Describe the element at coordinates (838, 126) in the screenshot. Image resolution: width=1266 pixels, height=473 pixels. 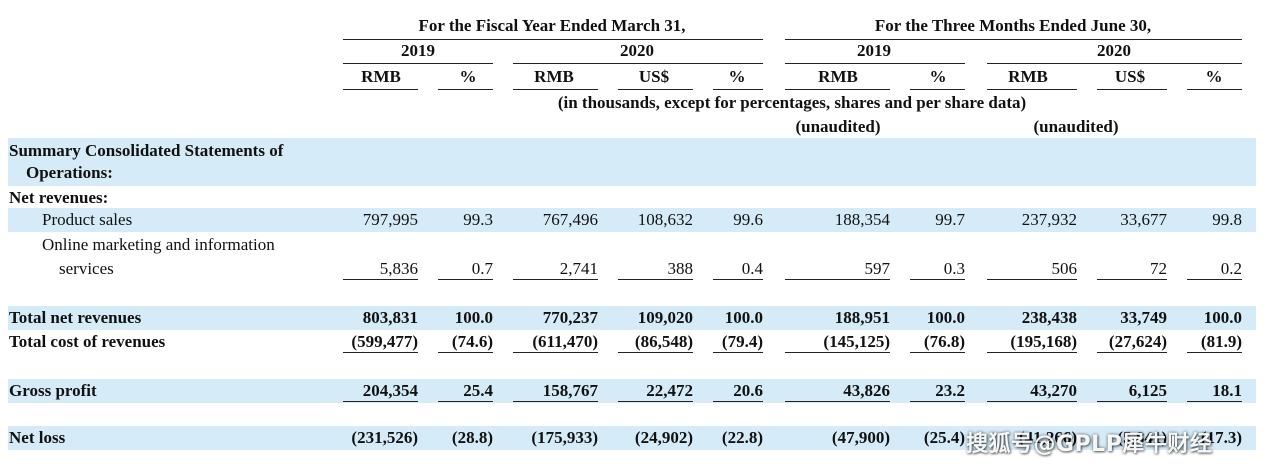
I see `header-unaudited-q2019: (unaudited)` at that location.